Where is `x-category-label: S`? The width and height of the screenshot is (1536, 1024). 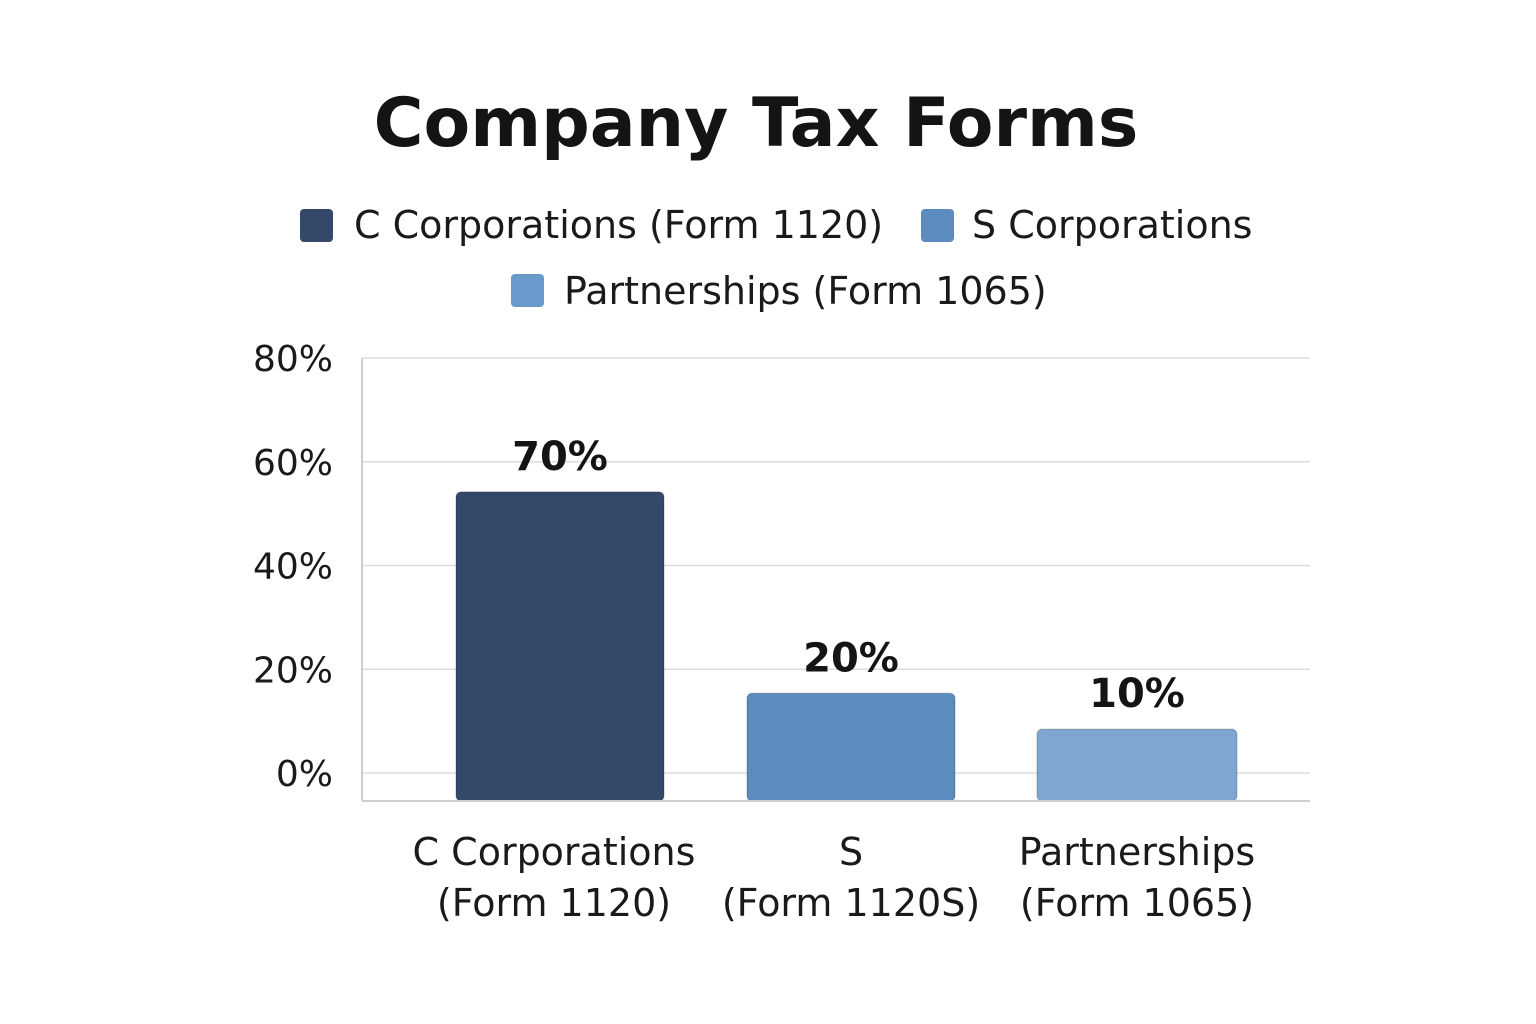 x-category-label: S is located at coordinates (851, 852).